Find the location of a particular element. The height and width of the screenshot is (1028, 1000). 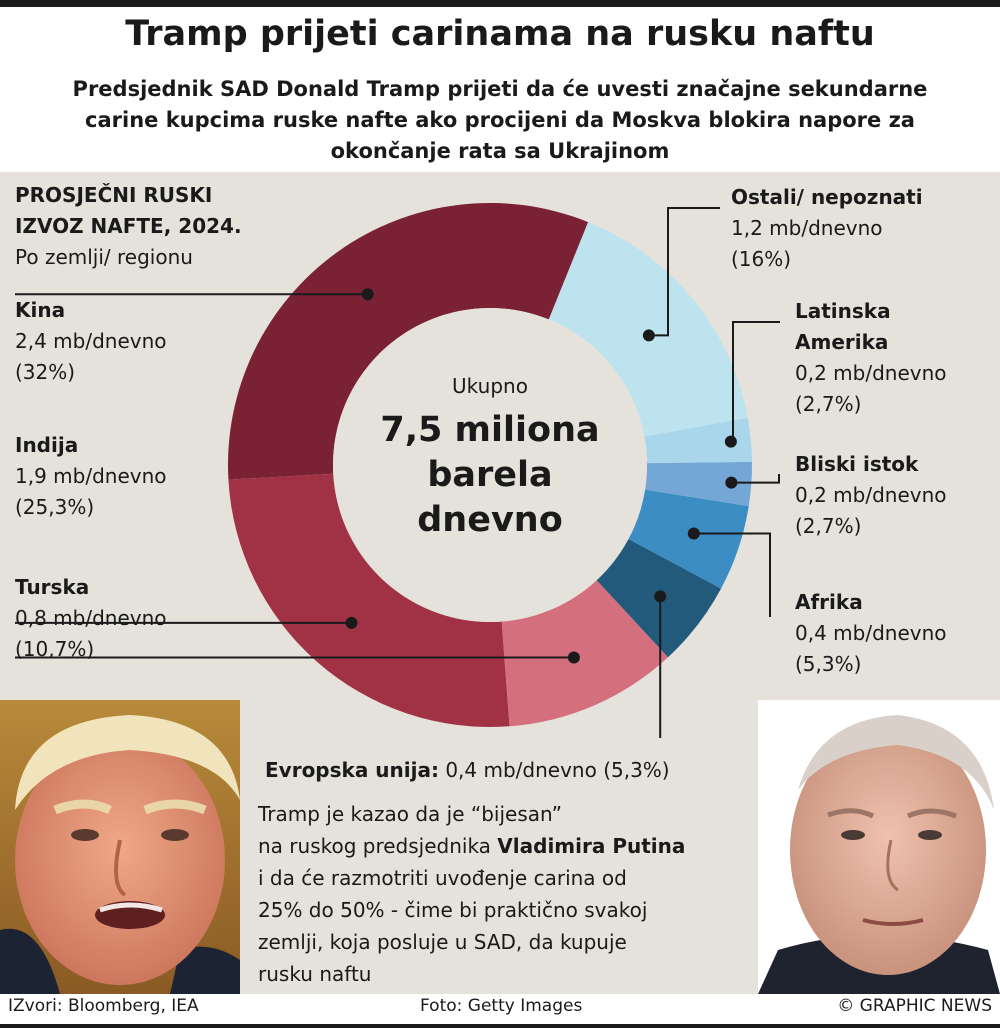

leader-dot-latinska-amerika is located at coordinates (730, 441).